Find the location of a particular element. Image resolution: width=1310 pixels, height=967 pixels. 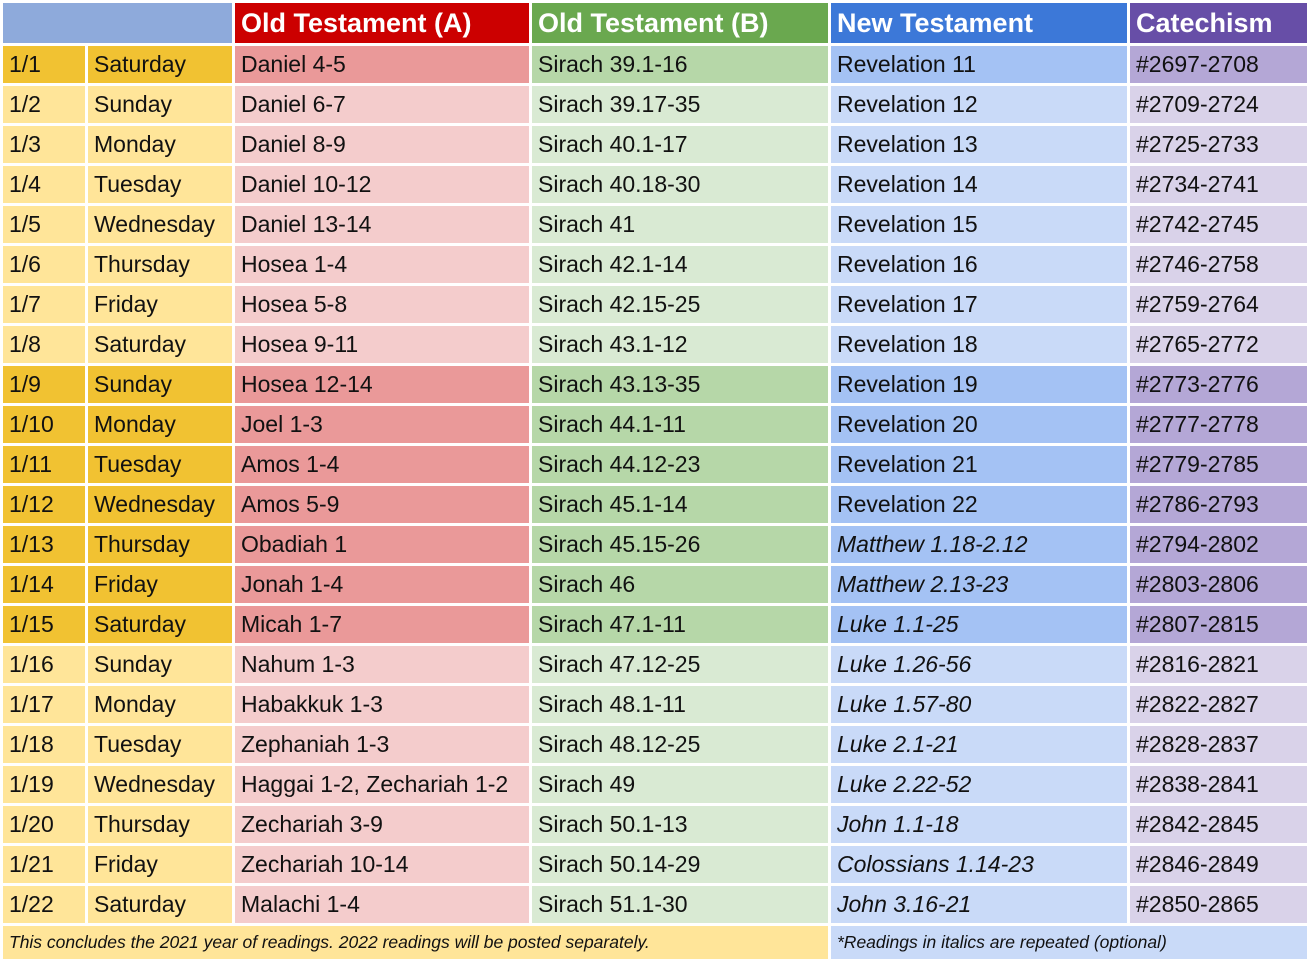

date-cell: 1/20 is located at coordinates (44, 824).